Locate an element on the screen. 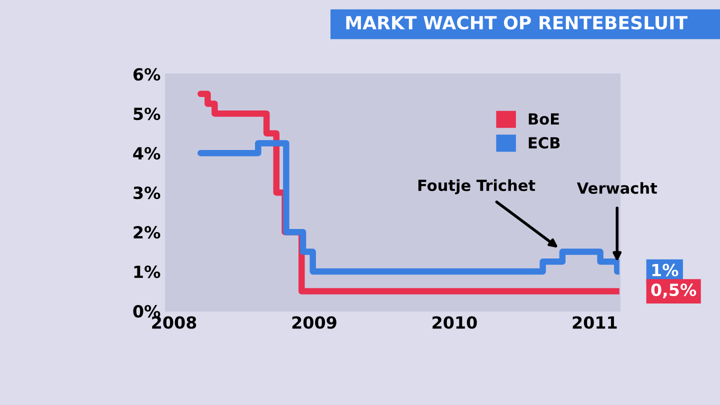 The image size is (720, 405). y-tick-label: 0% is located at coordinates (146, 311).